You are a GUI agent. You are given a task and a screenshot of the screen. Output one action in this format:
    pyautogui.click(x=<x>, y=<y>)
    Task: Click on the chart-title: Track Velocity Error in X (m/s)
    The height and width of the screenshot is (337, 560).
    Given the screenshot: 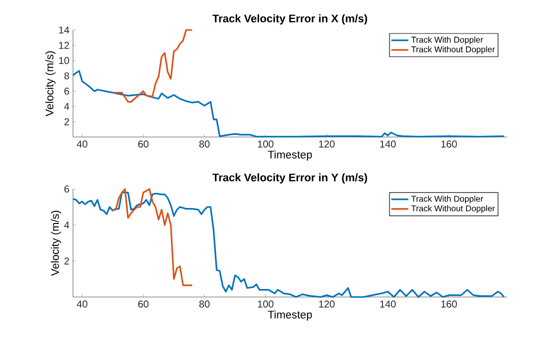 What is the action you would take?
    pyautogui.click(x=290, y=19)
    